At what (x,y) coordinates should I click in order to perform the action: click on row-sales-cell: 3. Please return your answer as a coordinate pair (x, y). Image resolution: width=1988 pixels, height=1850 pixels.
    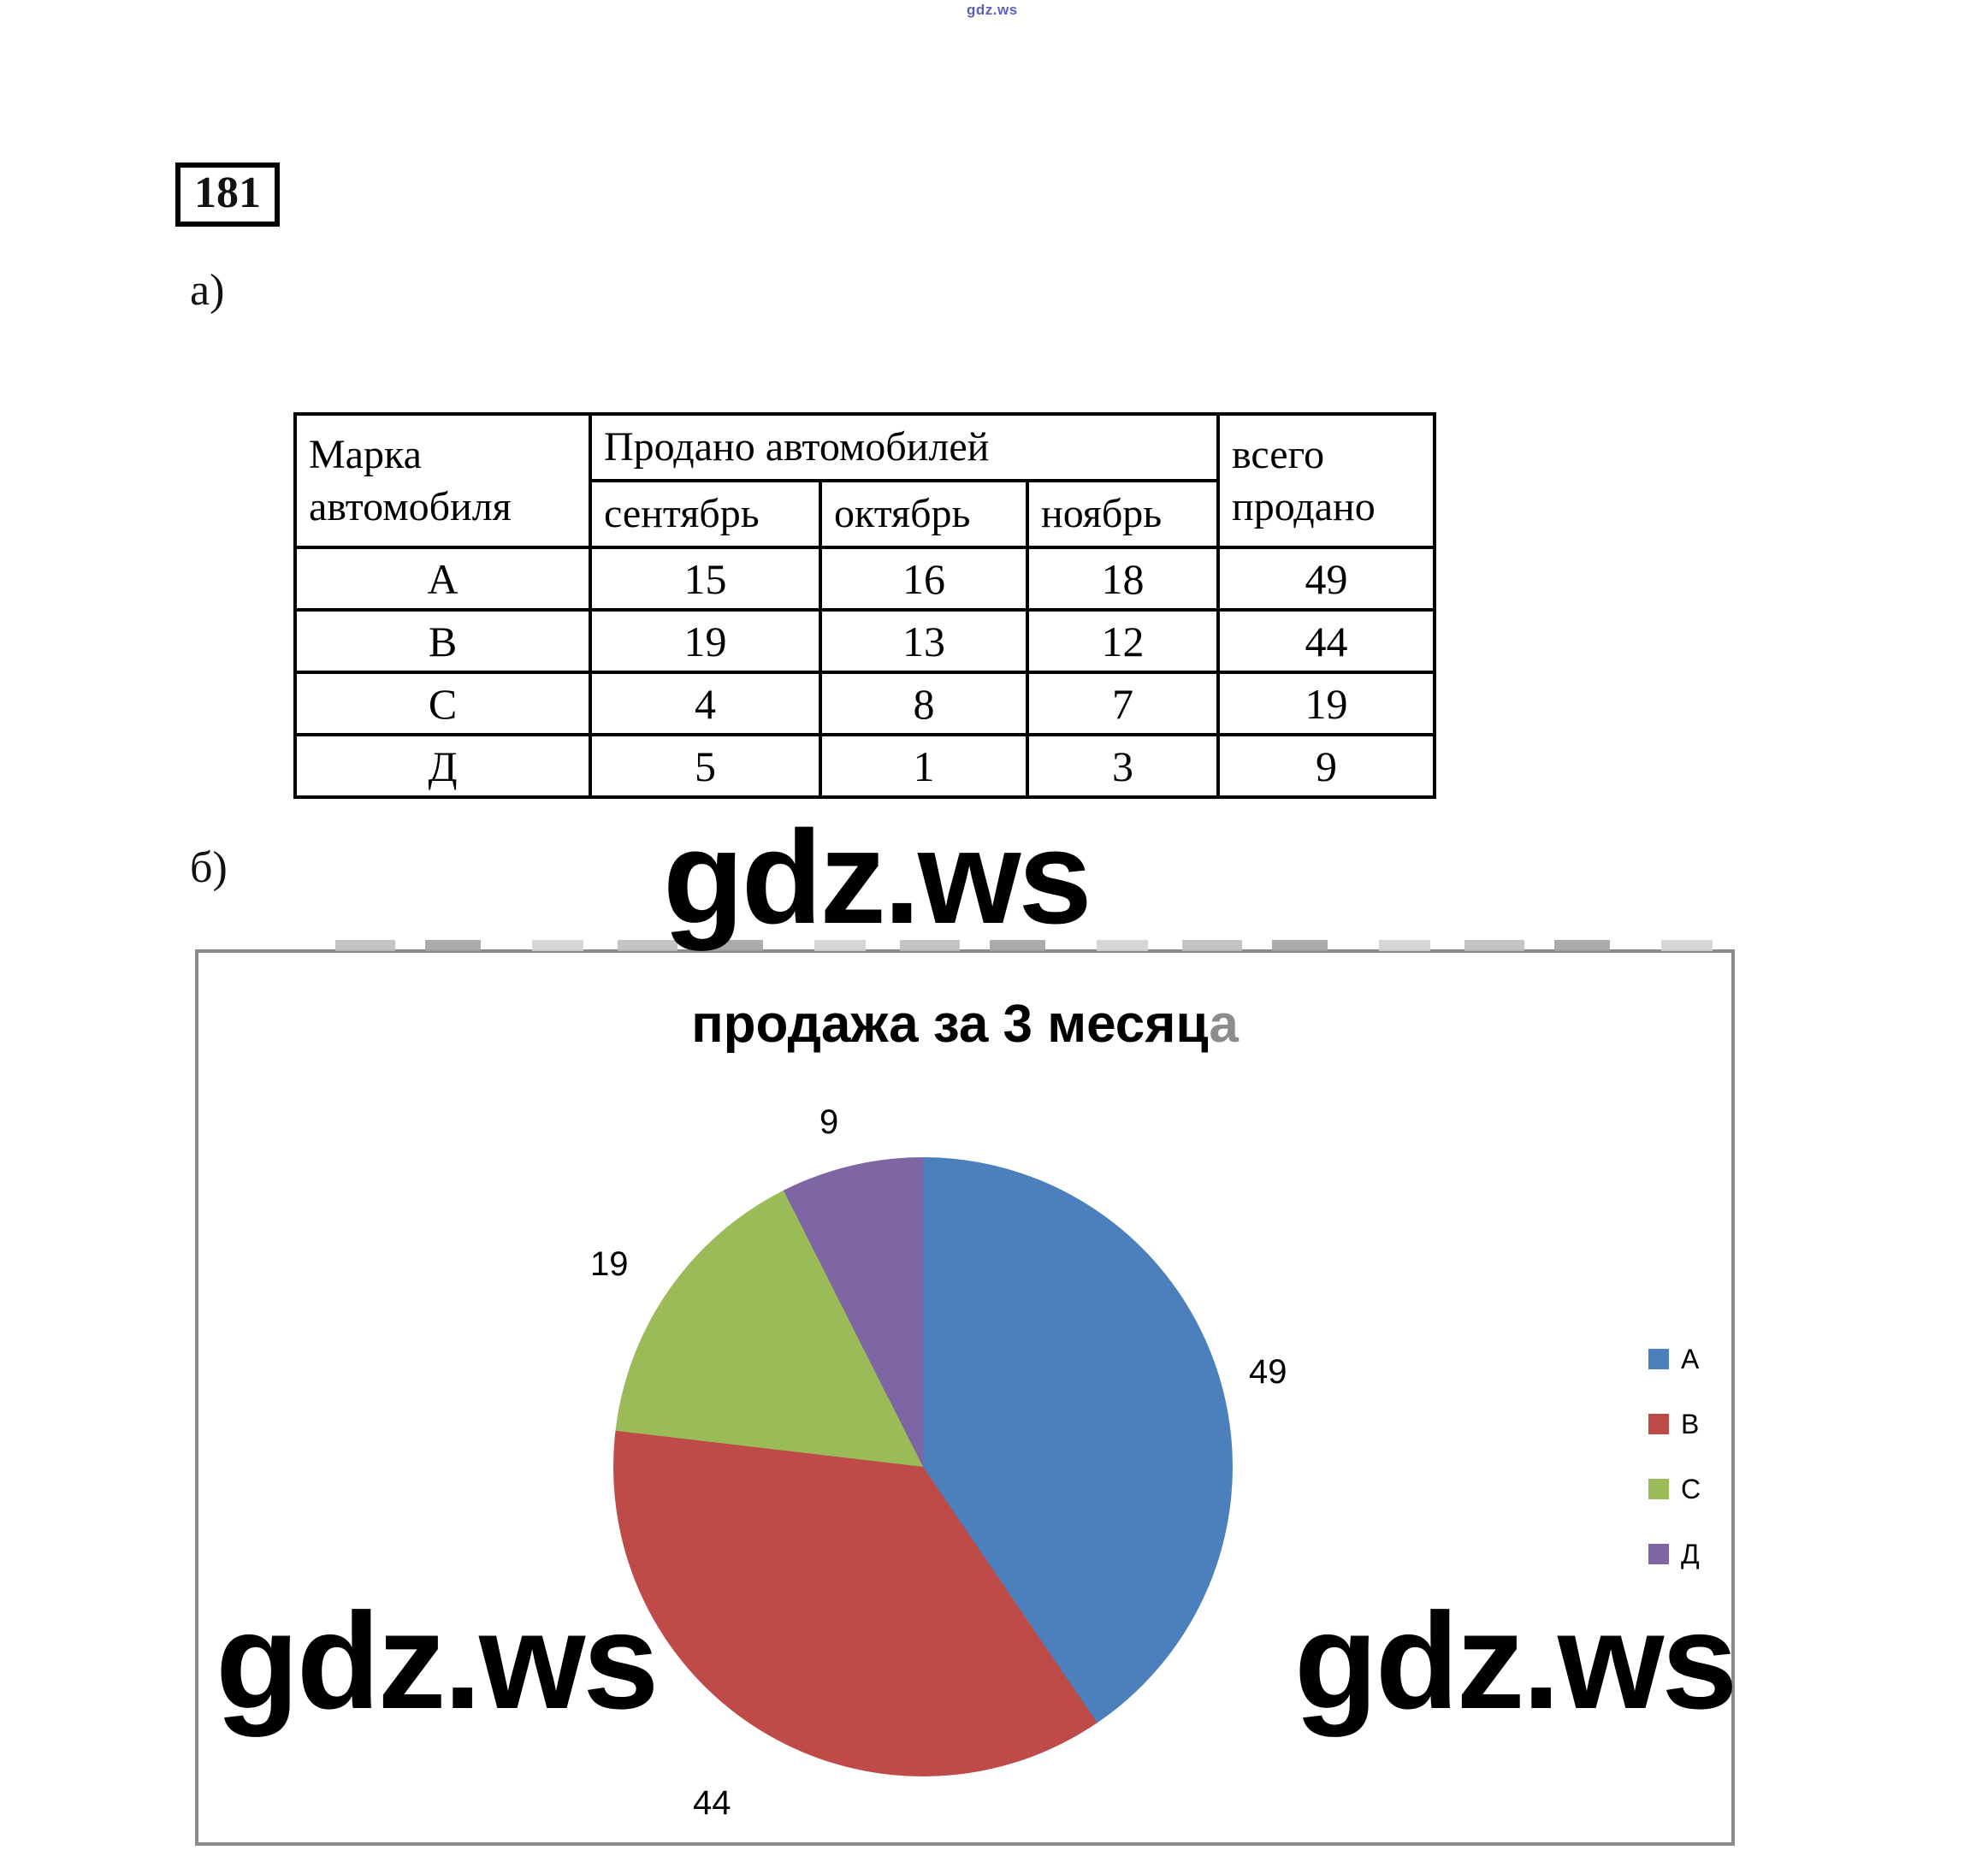
    Looking at the image, I should click on (1123, 766).